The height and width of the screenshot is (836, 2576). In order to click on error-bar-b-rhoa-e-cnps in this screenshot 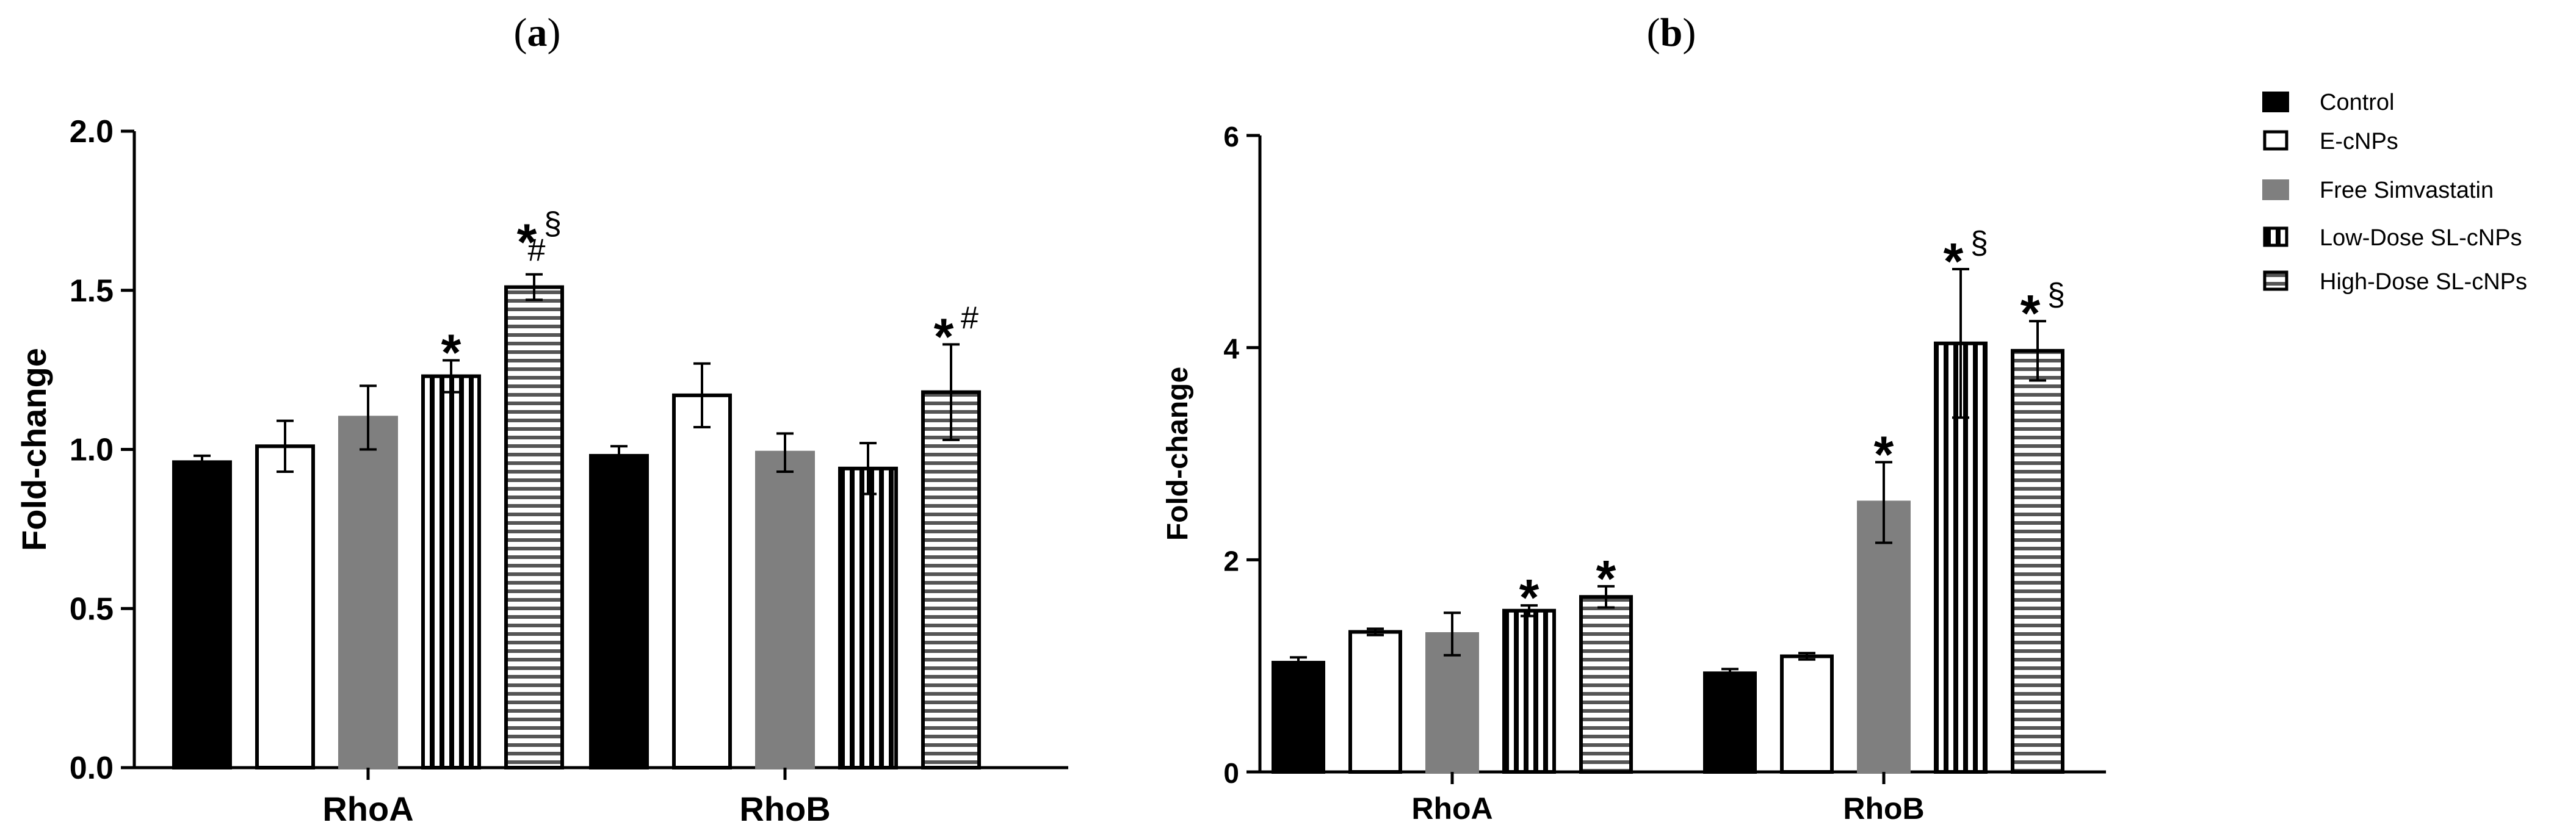, I will do `click(1375, 631)`.